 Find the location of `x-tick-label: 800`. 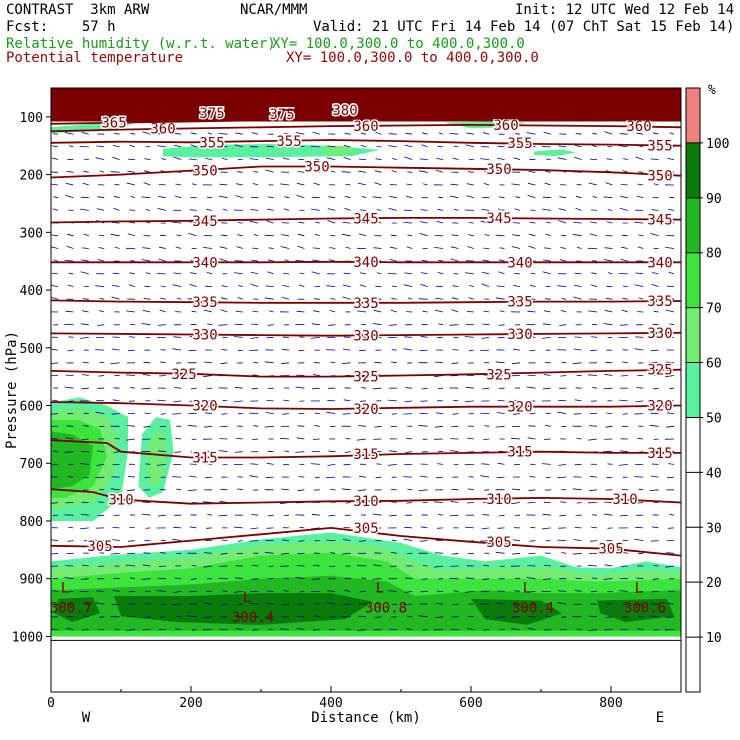

x-tick-label: 800 is located at coordinates (610, 703).